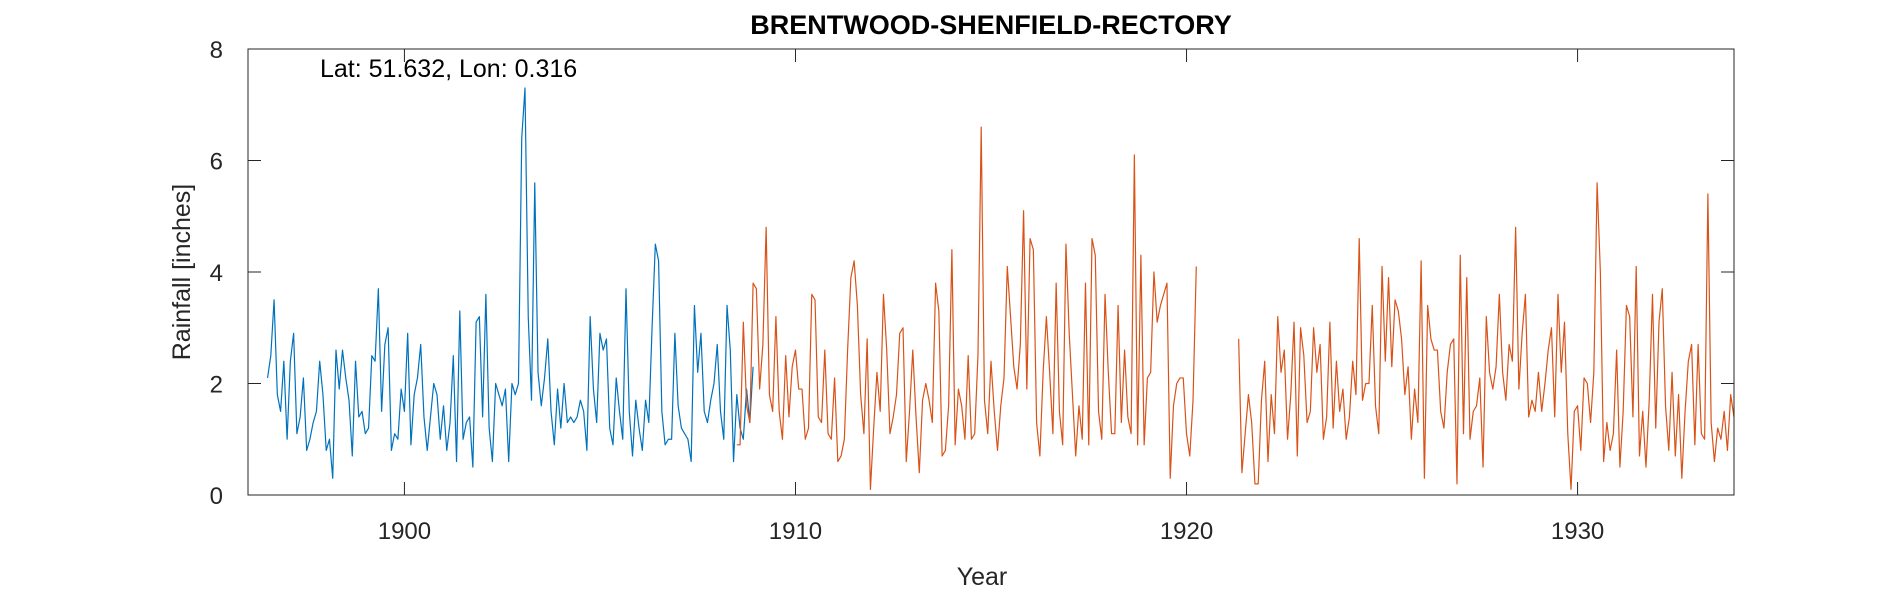 The height and width of the screenshot is (591, 1890). I want to click on x-tick-label: 1920, so click(1186, 531).